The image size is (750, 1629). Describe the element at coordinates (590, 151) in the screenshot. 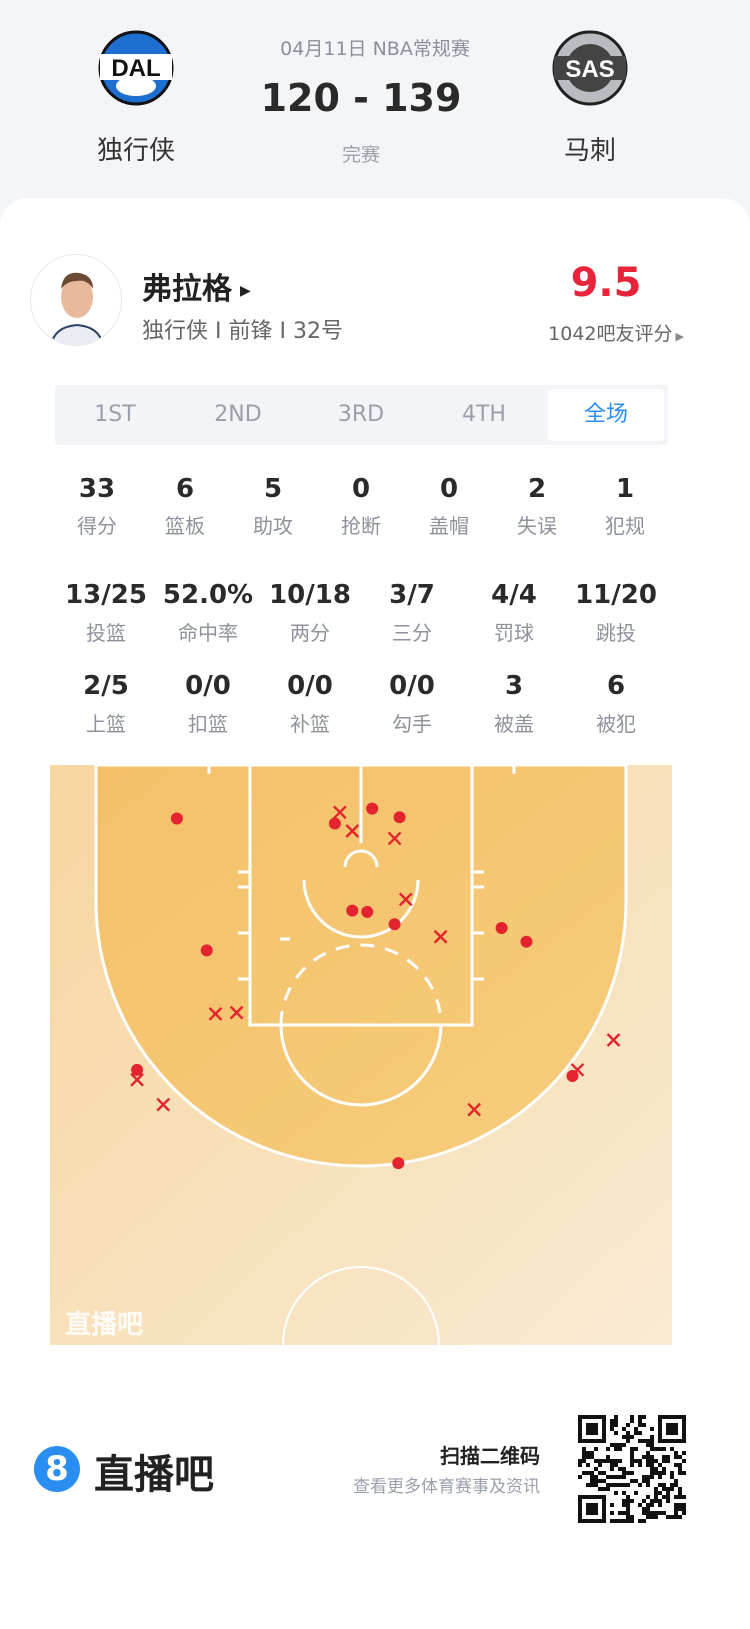

I see `away-team-name: 马刺` at that location.